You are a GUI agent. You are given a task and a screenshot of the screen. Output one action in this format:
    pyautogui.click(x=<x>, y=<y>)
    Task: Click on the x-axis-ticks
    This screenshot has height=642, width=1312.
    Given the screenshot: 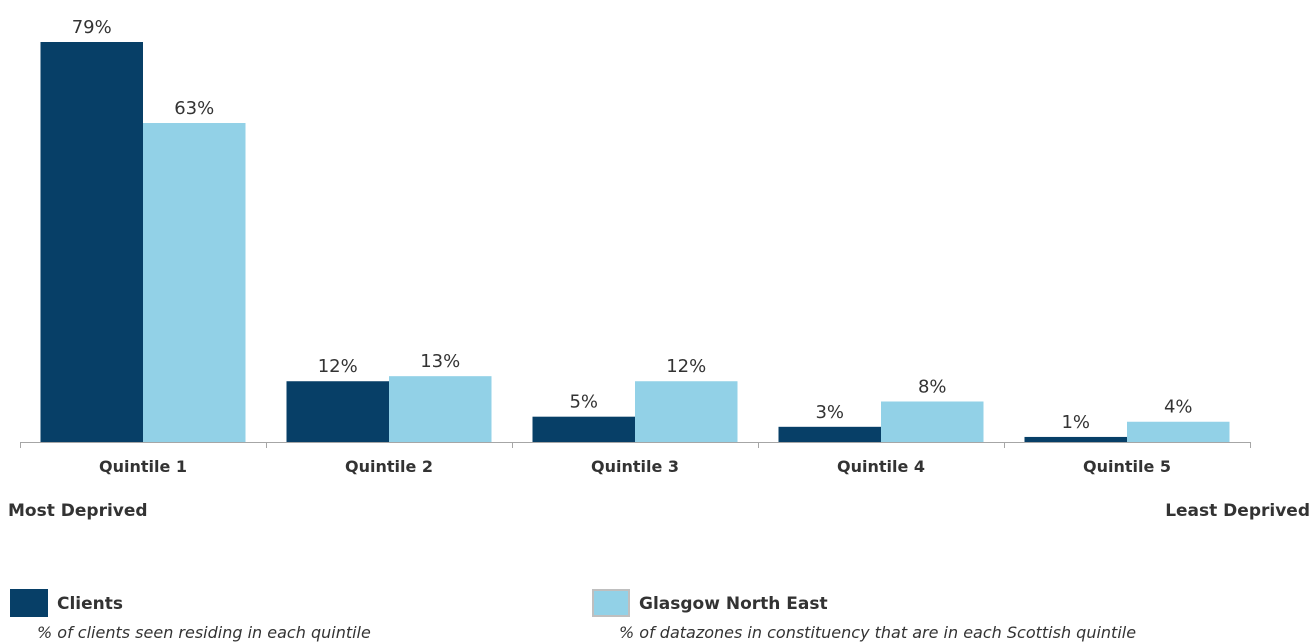 What is the action you would take?
    pyautogui.click(x=635, y=445)
    